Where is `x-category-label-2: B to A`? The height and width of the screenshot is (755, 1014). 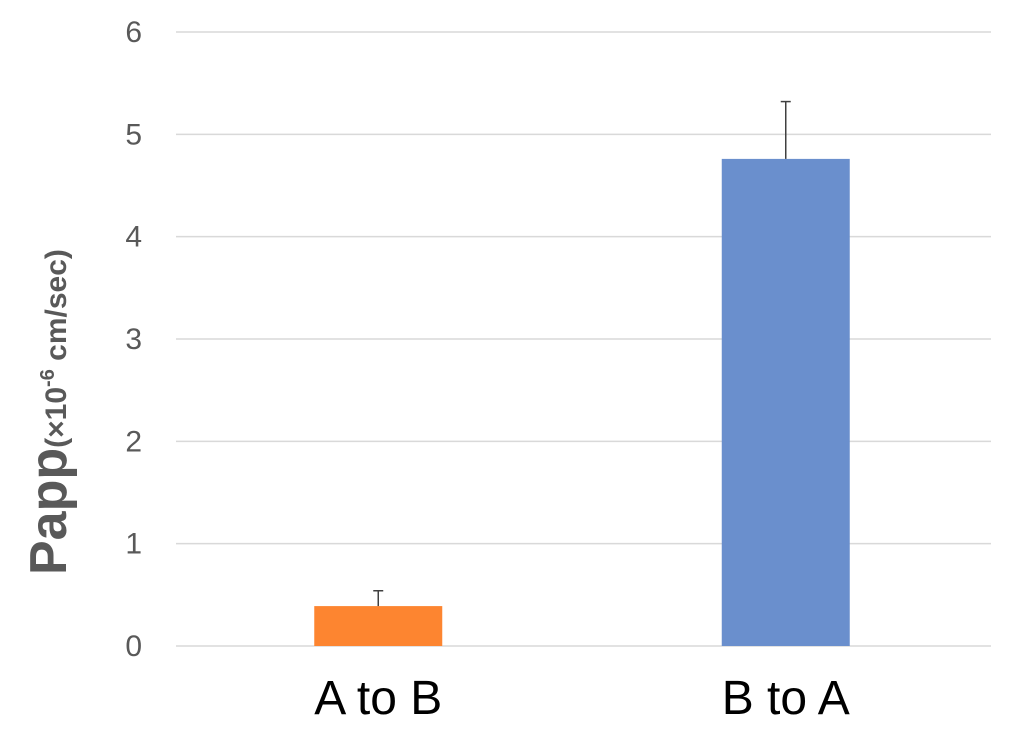
x-category-label-2: B to A is located at coordinates (786, 698).